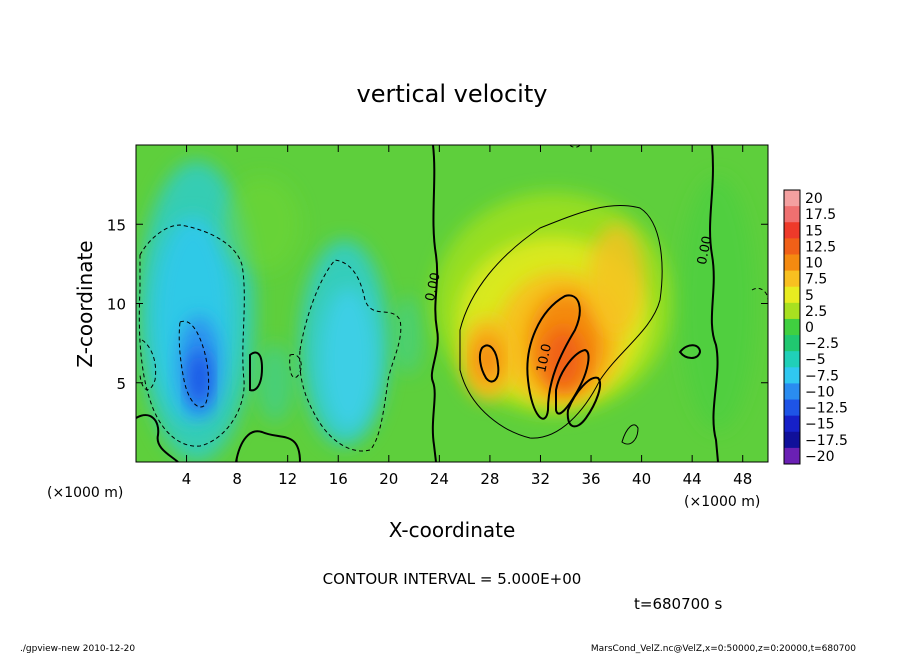 This screenshot has width=904, height=654. Describe the element at coordinates (809, 328) in the screenshot. I see `colorbar-label: 0` at that location.